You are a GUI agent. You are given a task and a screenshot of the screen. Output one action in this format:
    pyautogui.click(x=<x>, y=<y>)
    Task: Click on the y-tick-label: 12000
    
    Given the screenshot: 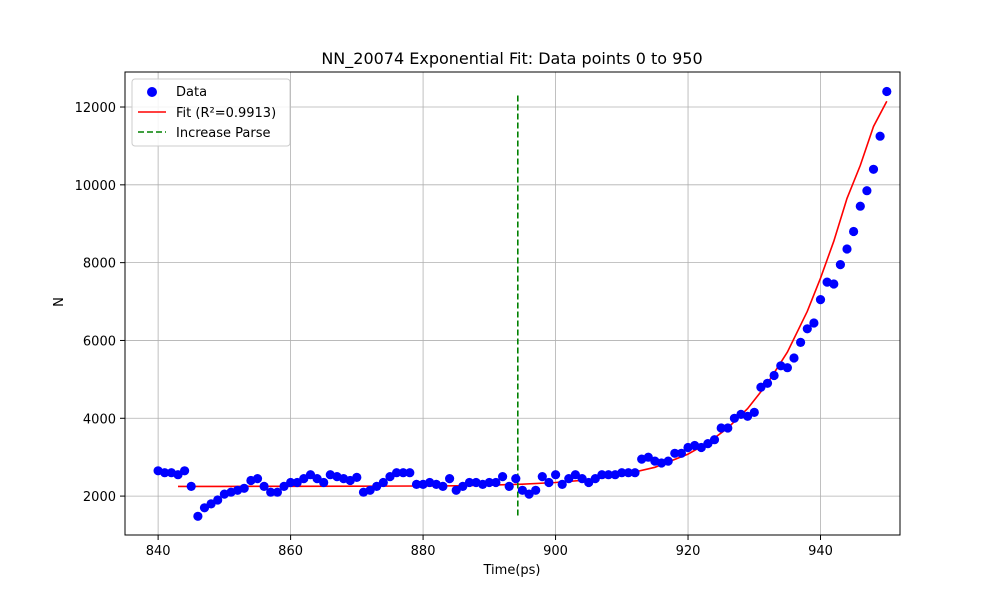 What is the action you would take?
    pyautogui.click(x=95, y=108)
    